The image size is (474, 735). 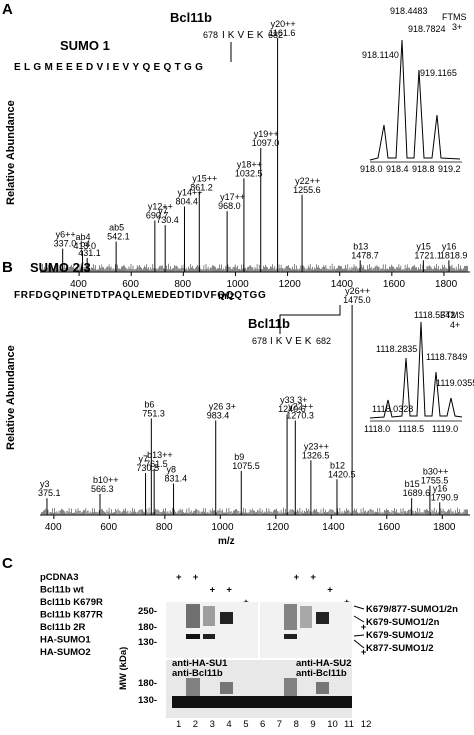 I want to click on blot-label-anti-ha-su2: anti-HA-SU2, so click(x=323, y=663).